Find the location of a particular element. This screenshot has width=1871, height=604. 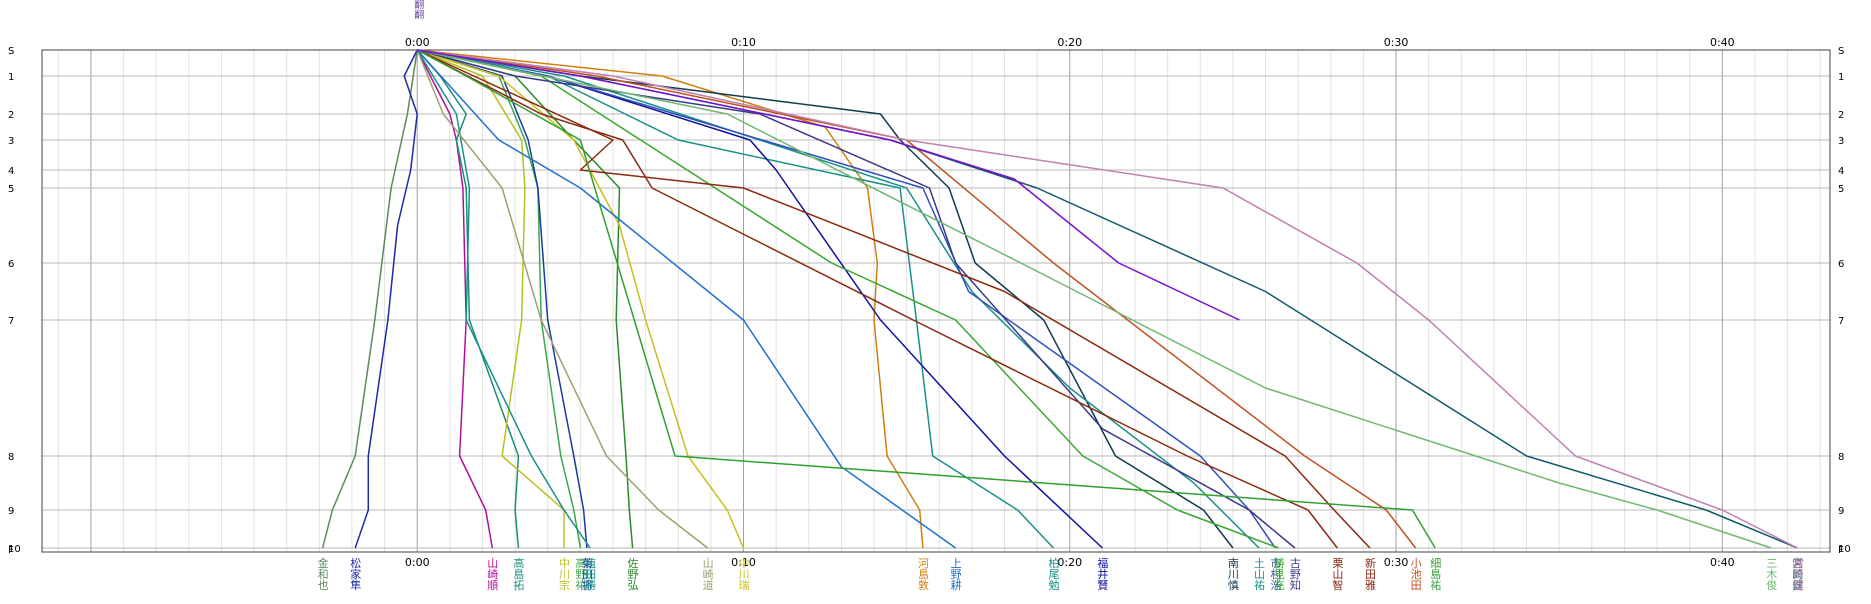

series-name-label-7: 植田勝 is located at coordinates (590, 573).